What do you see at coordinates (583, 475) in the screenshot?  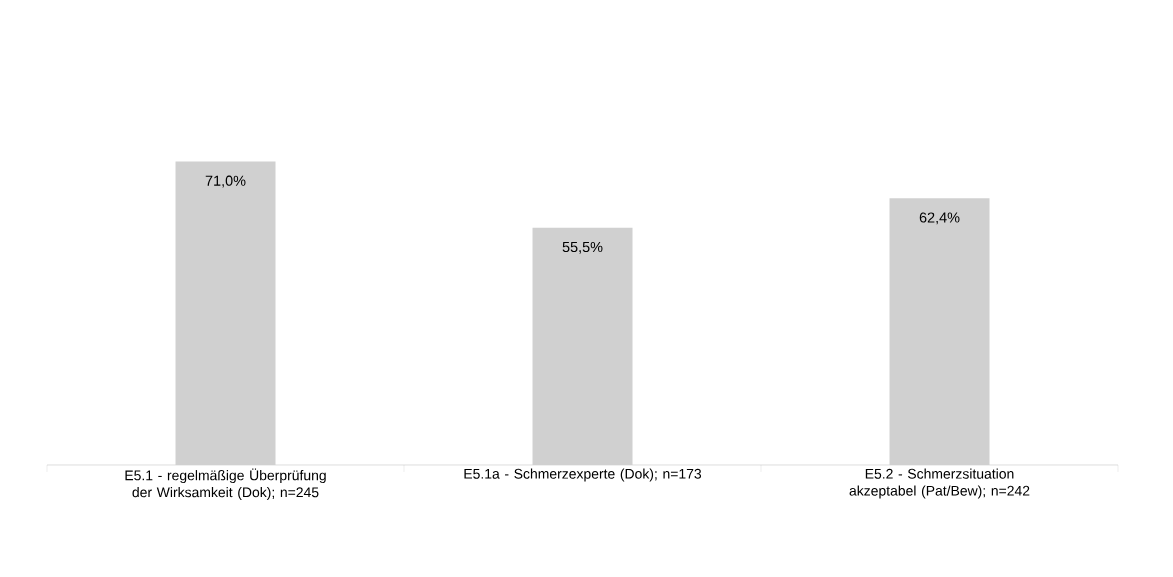 I see `x-tick-label: E5.1a - Schmerzexperte (Dok); n=173` at bounding box center [583, 475].